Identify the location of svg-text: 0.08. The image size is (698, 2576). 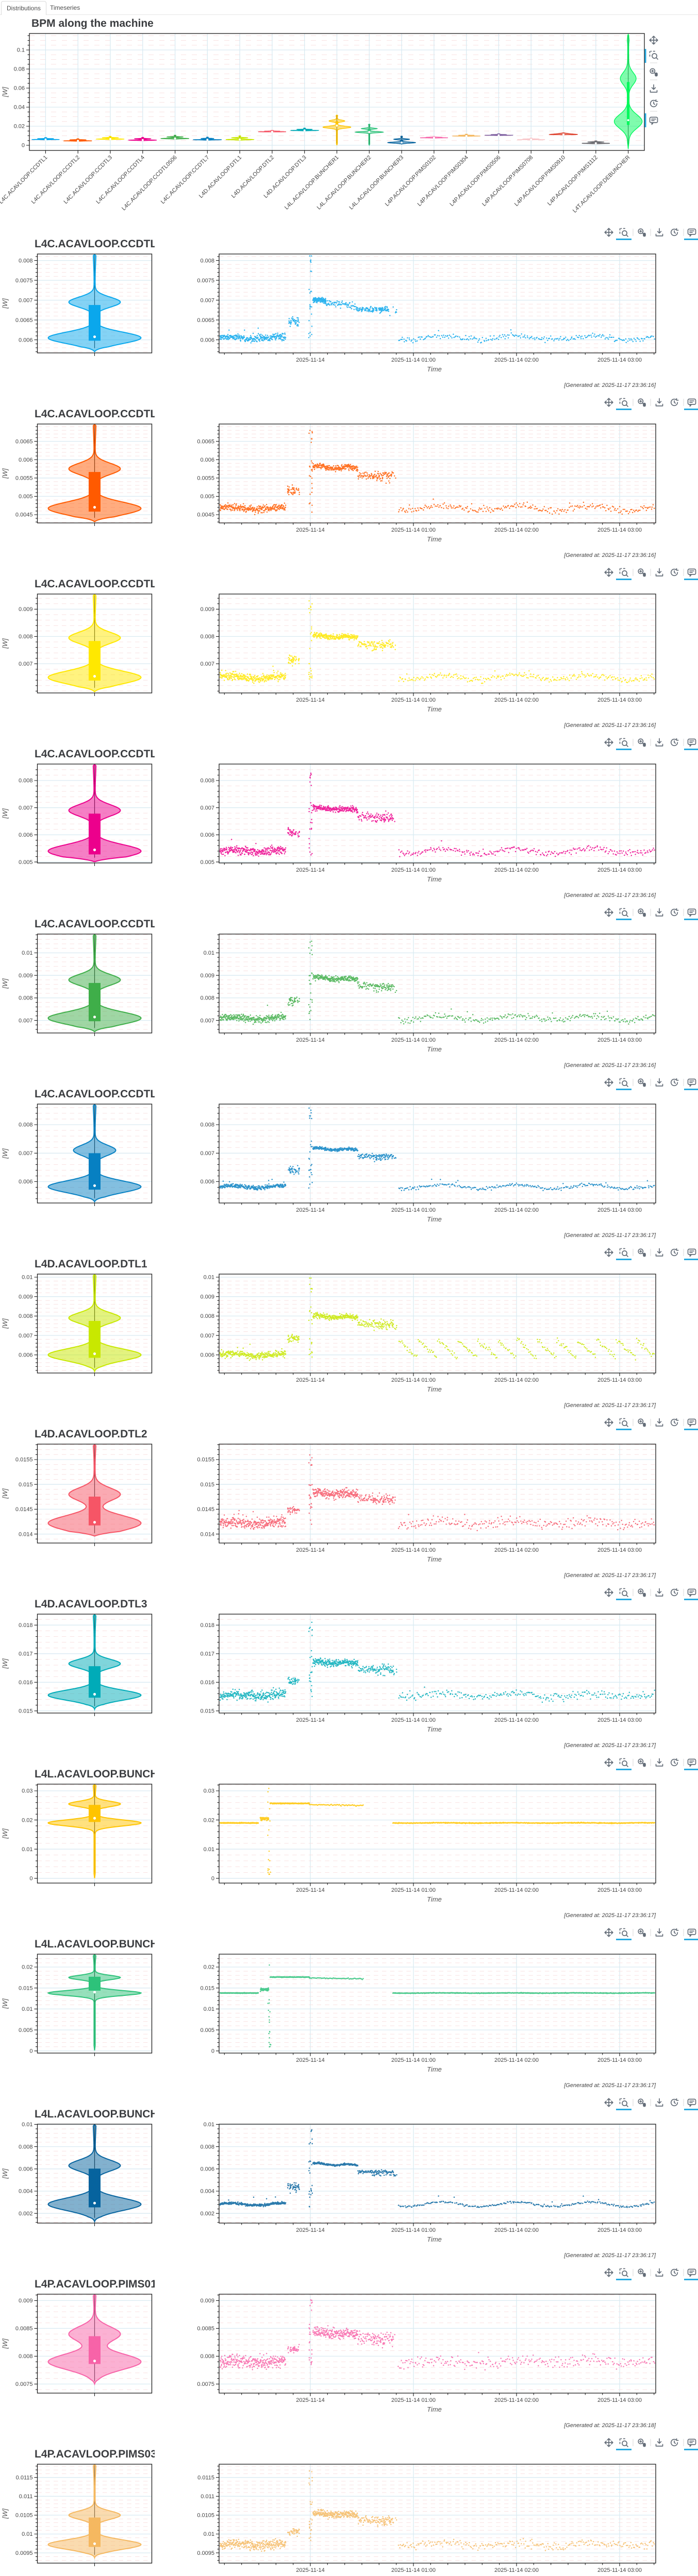
(19, 69).